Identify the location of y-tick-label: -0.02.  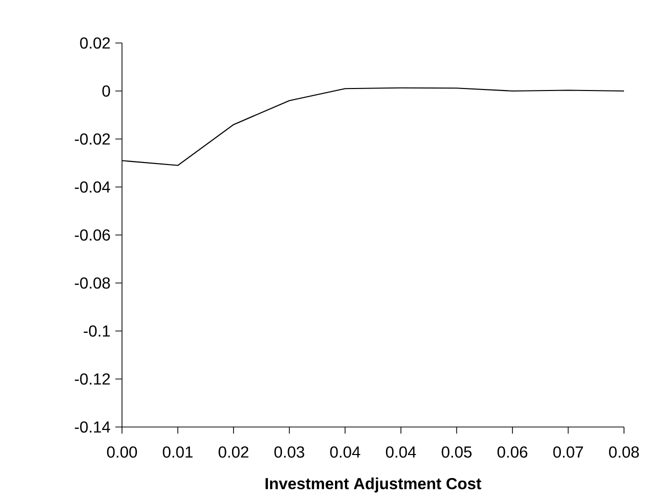
(92, 139).